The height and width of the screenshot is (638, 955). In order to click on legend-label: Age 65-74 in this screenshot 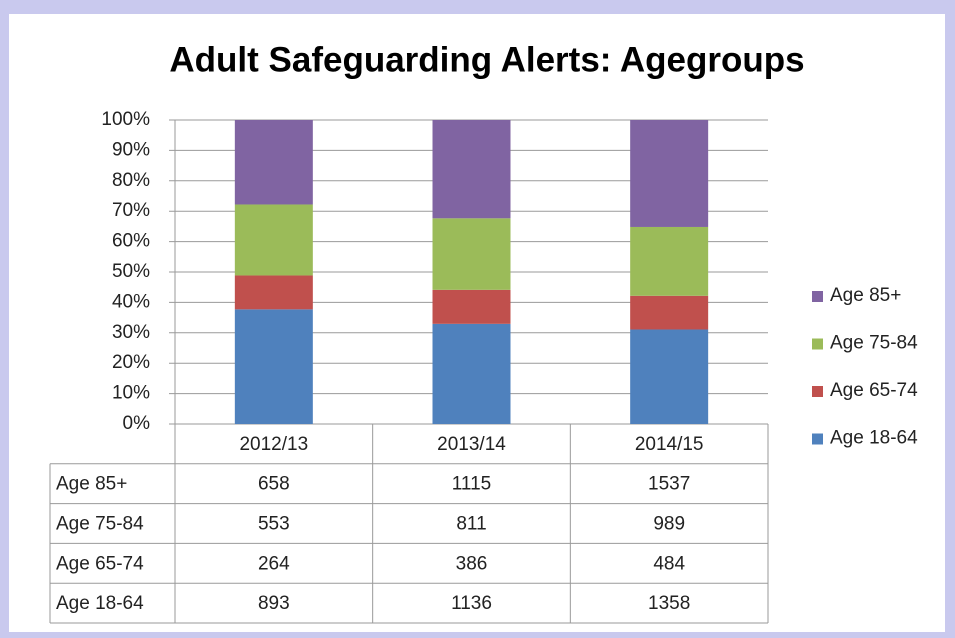, I will do `click(874, 390)`.